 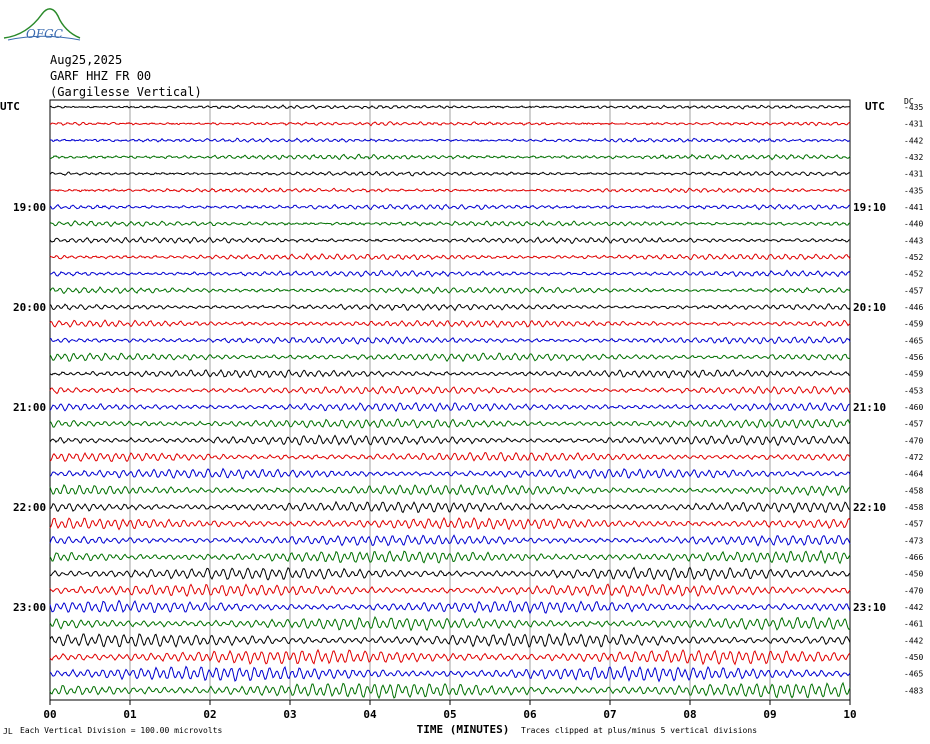 I want to click on x-tick-label: 00, so click(x=49, y=714).